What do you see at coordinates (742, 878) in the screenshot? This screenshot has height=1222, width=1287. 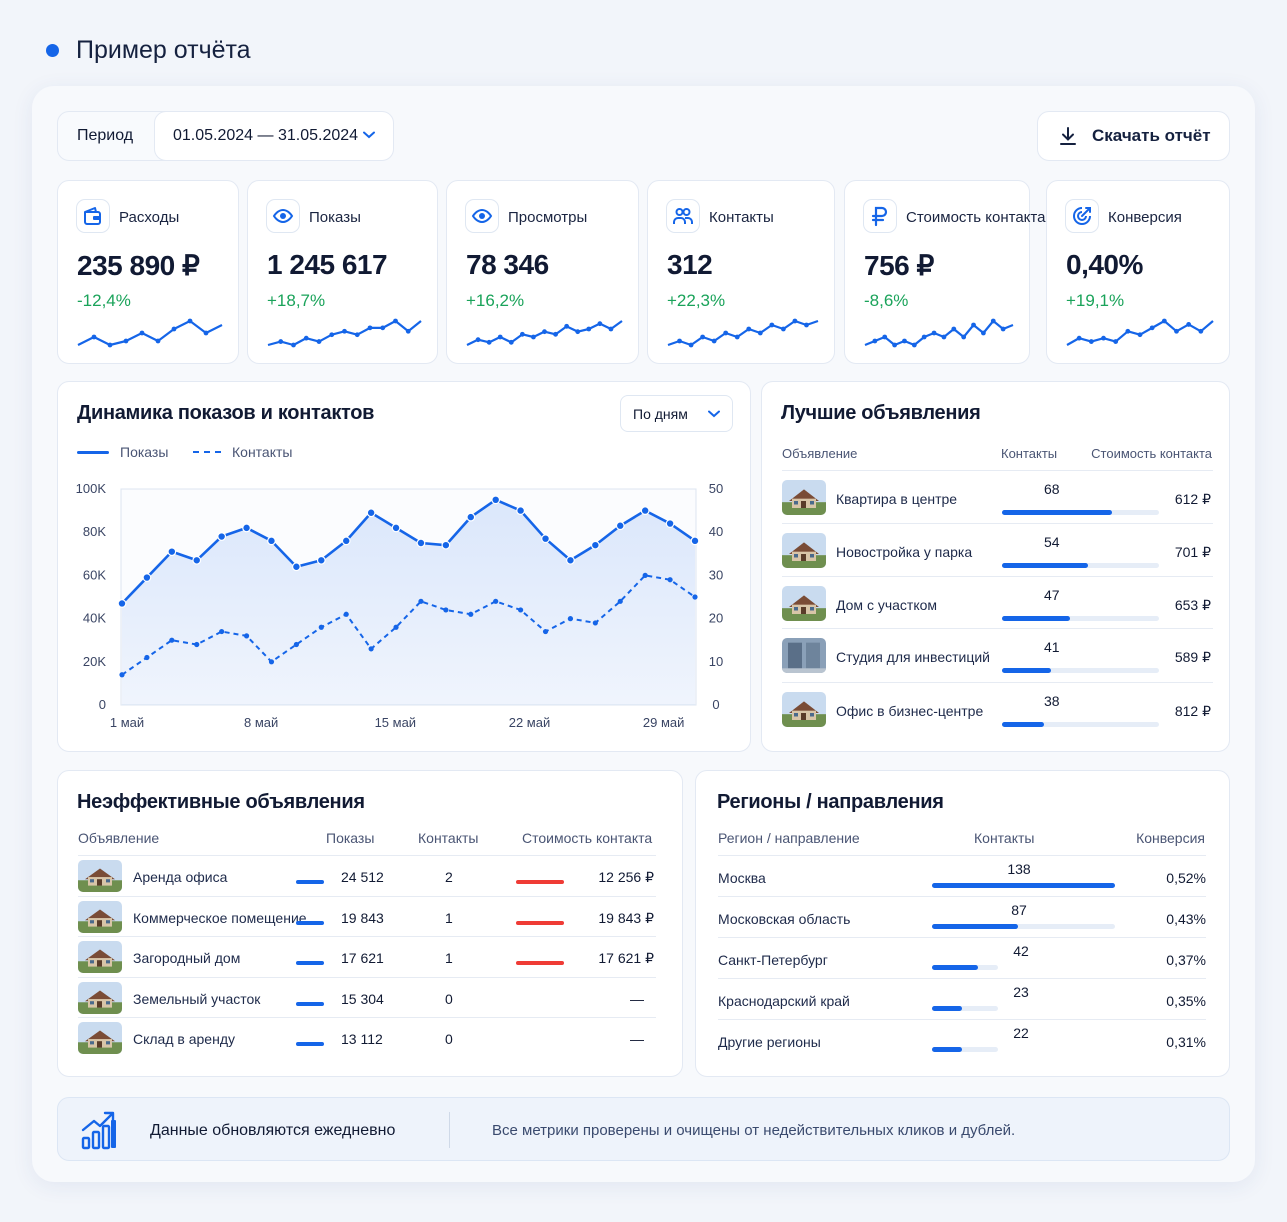 I see `region-name: Москва` at bounding box center [742, 878].